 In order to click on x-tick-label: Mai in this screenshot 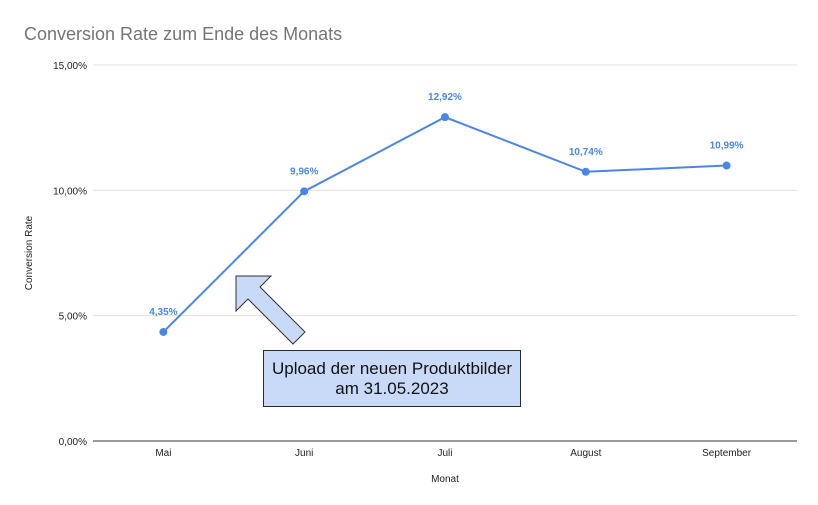, I will do `click(163, 453)`.